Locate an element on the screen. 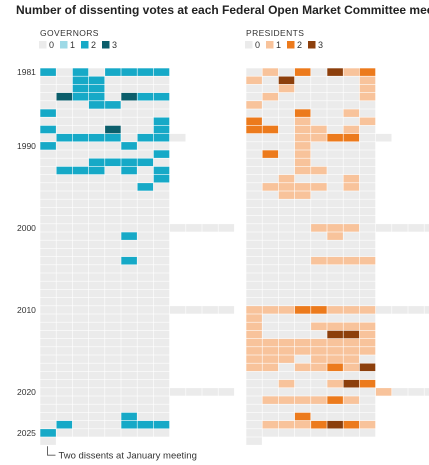 The image size is (429, 465). cell-governors-r8-c8 is located at coordinates (177, 137).